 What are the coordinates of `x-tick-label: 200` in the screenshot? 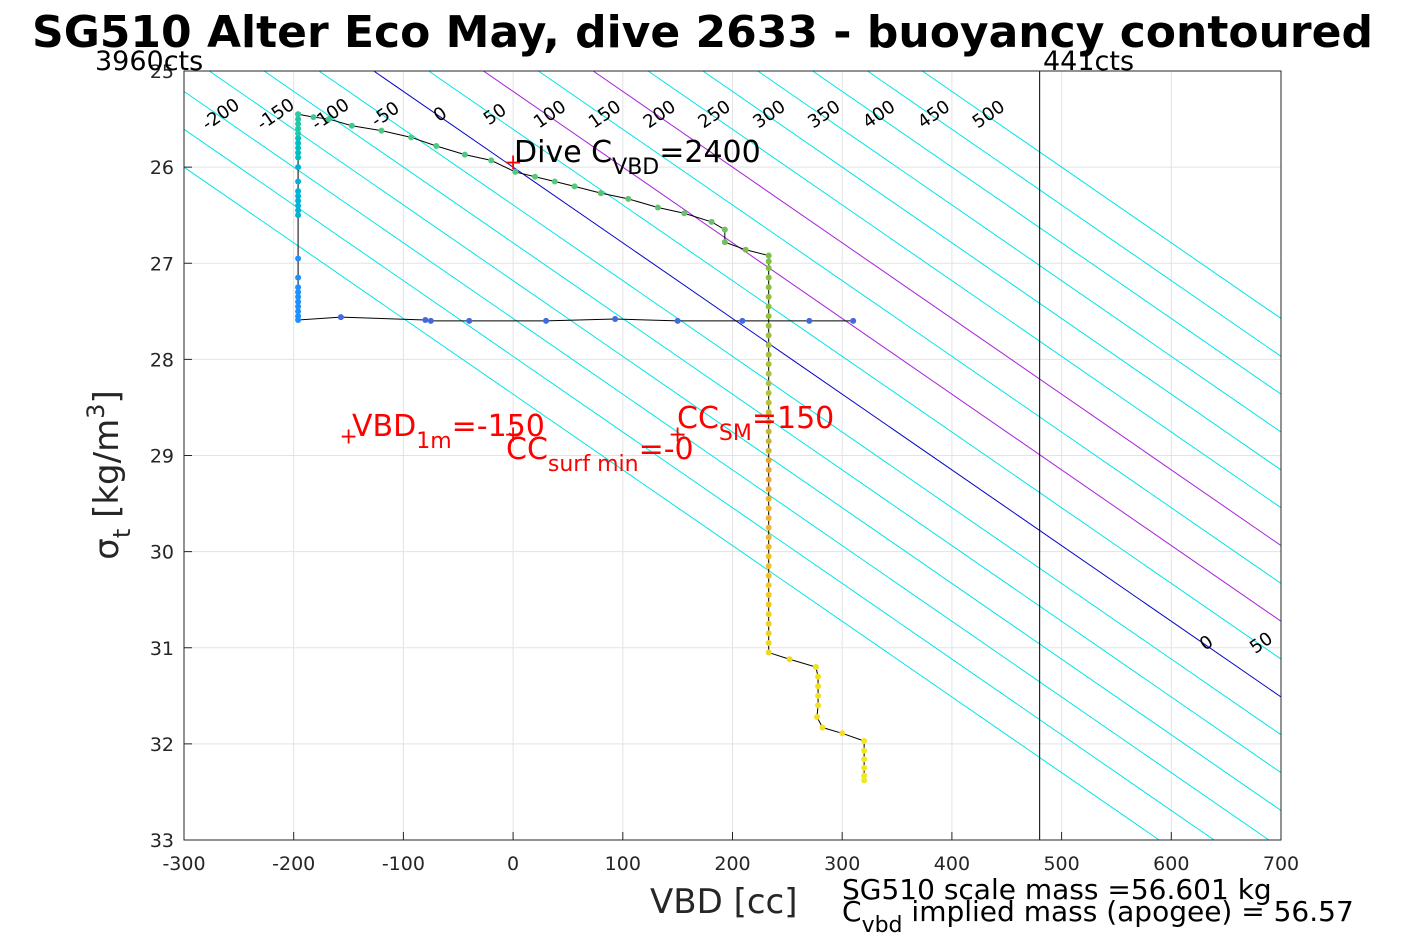 It's located at (732, 864).